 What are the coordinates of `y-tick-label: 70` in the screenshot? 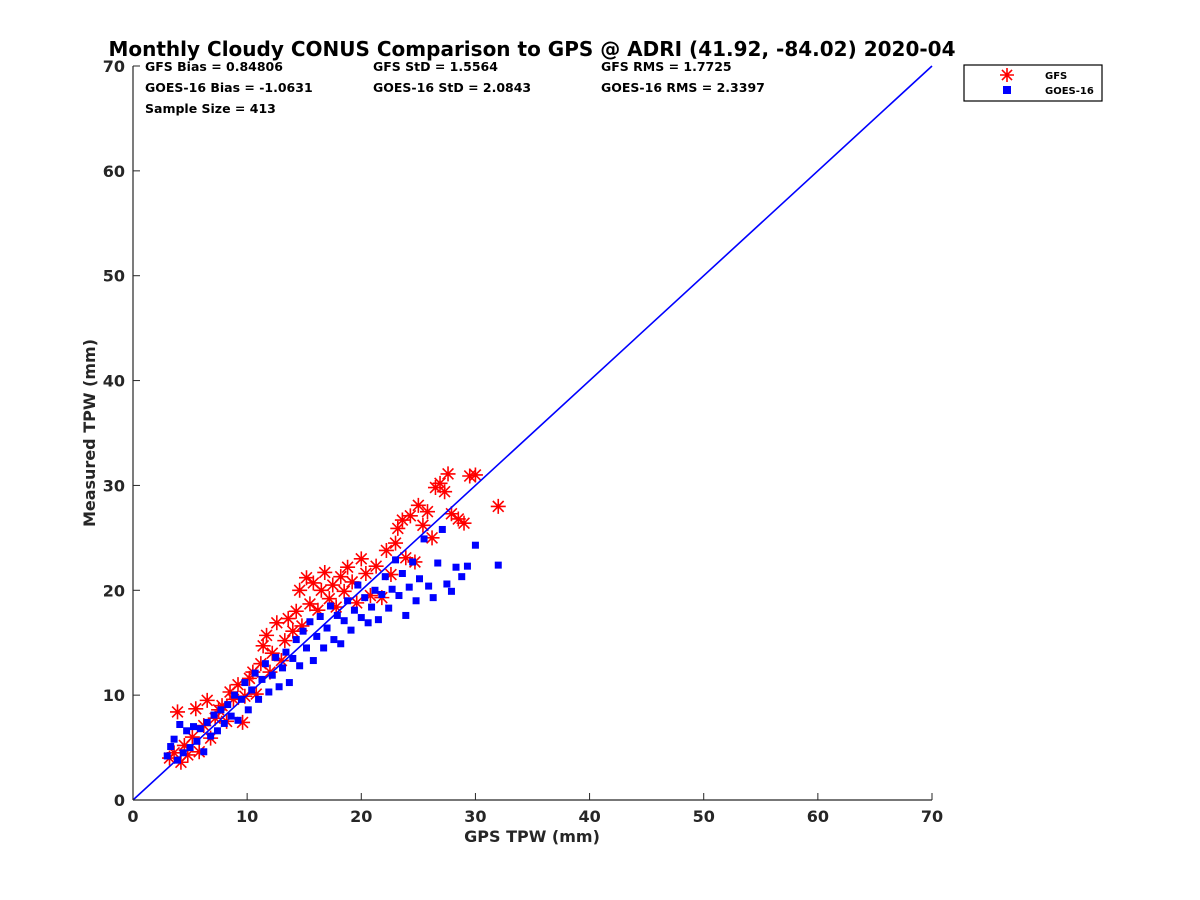 It's located at (114, 66).